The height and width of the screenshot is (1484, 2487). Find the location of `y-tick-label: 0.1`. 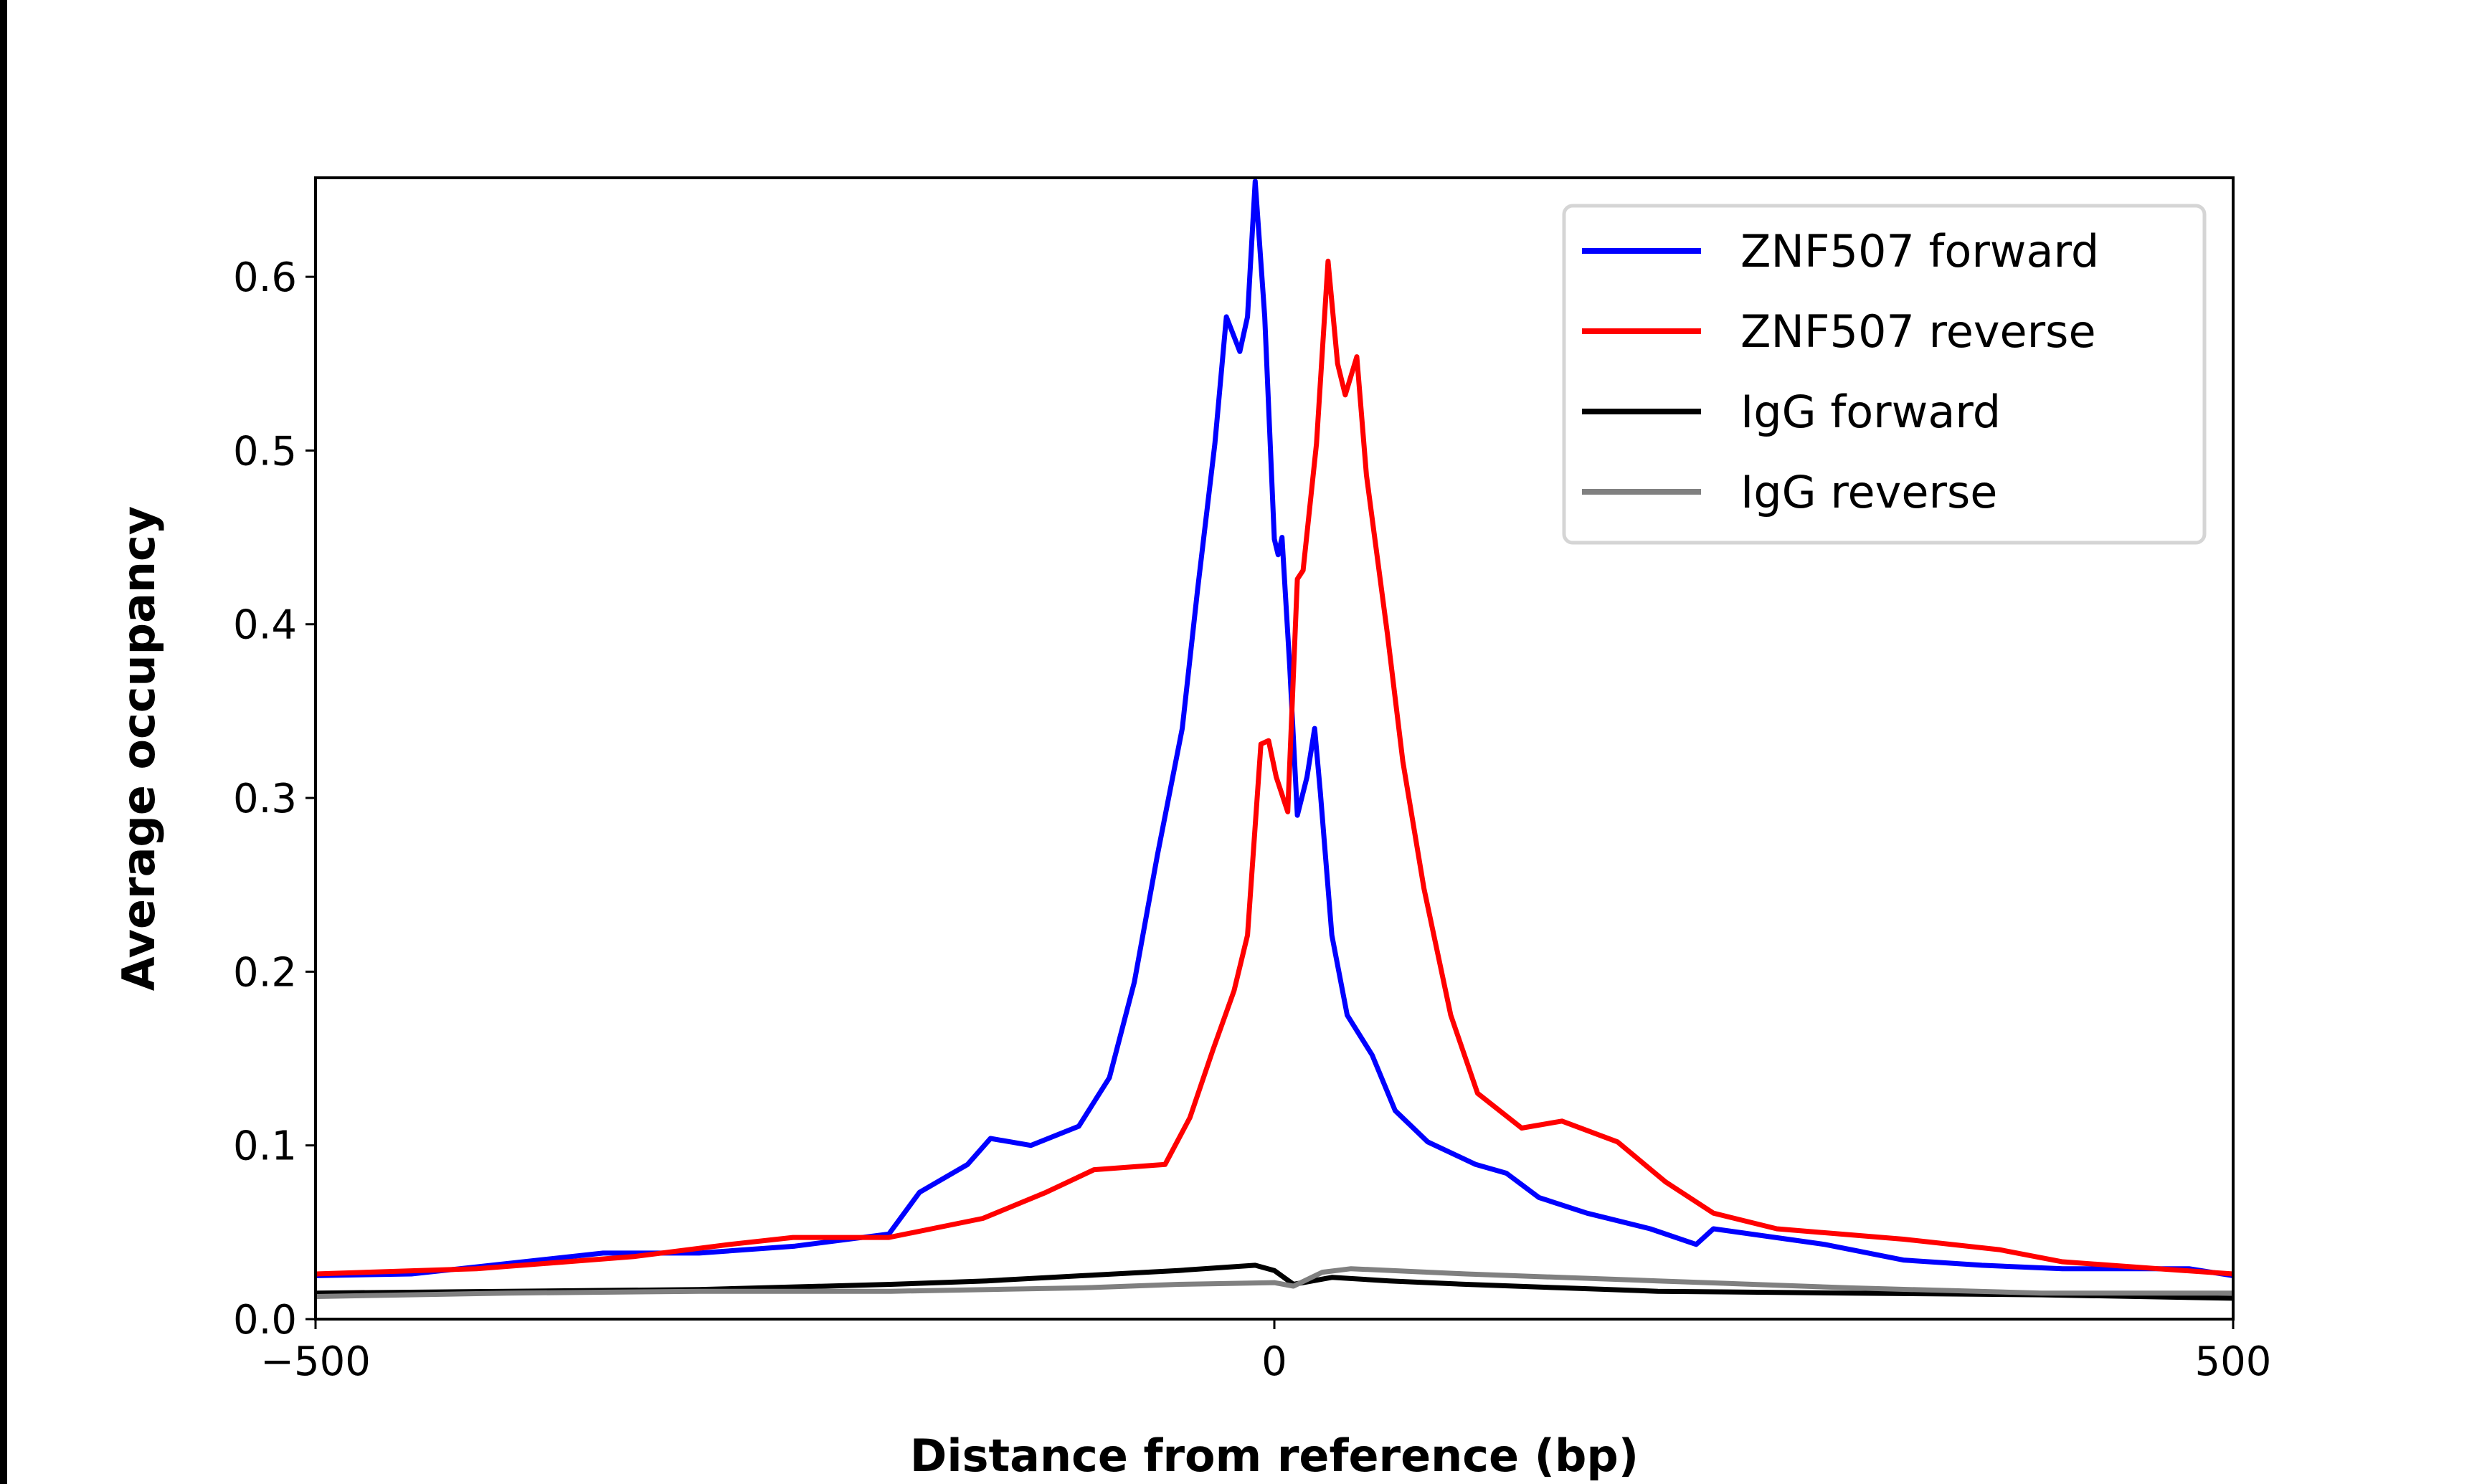

y-tick-label: 0.1 is located at coordinates (265, 1147).